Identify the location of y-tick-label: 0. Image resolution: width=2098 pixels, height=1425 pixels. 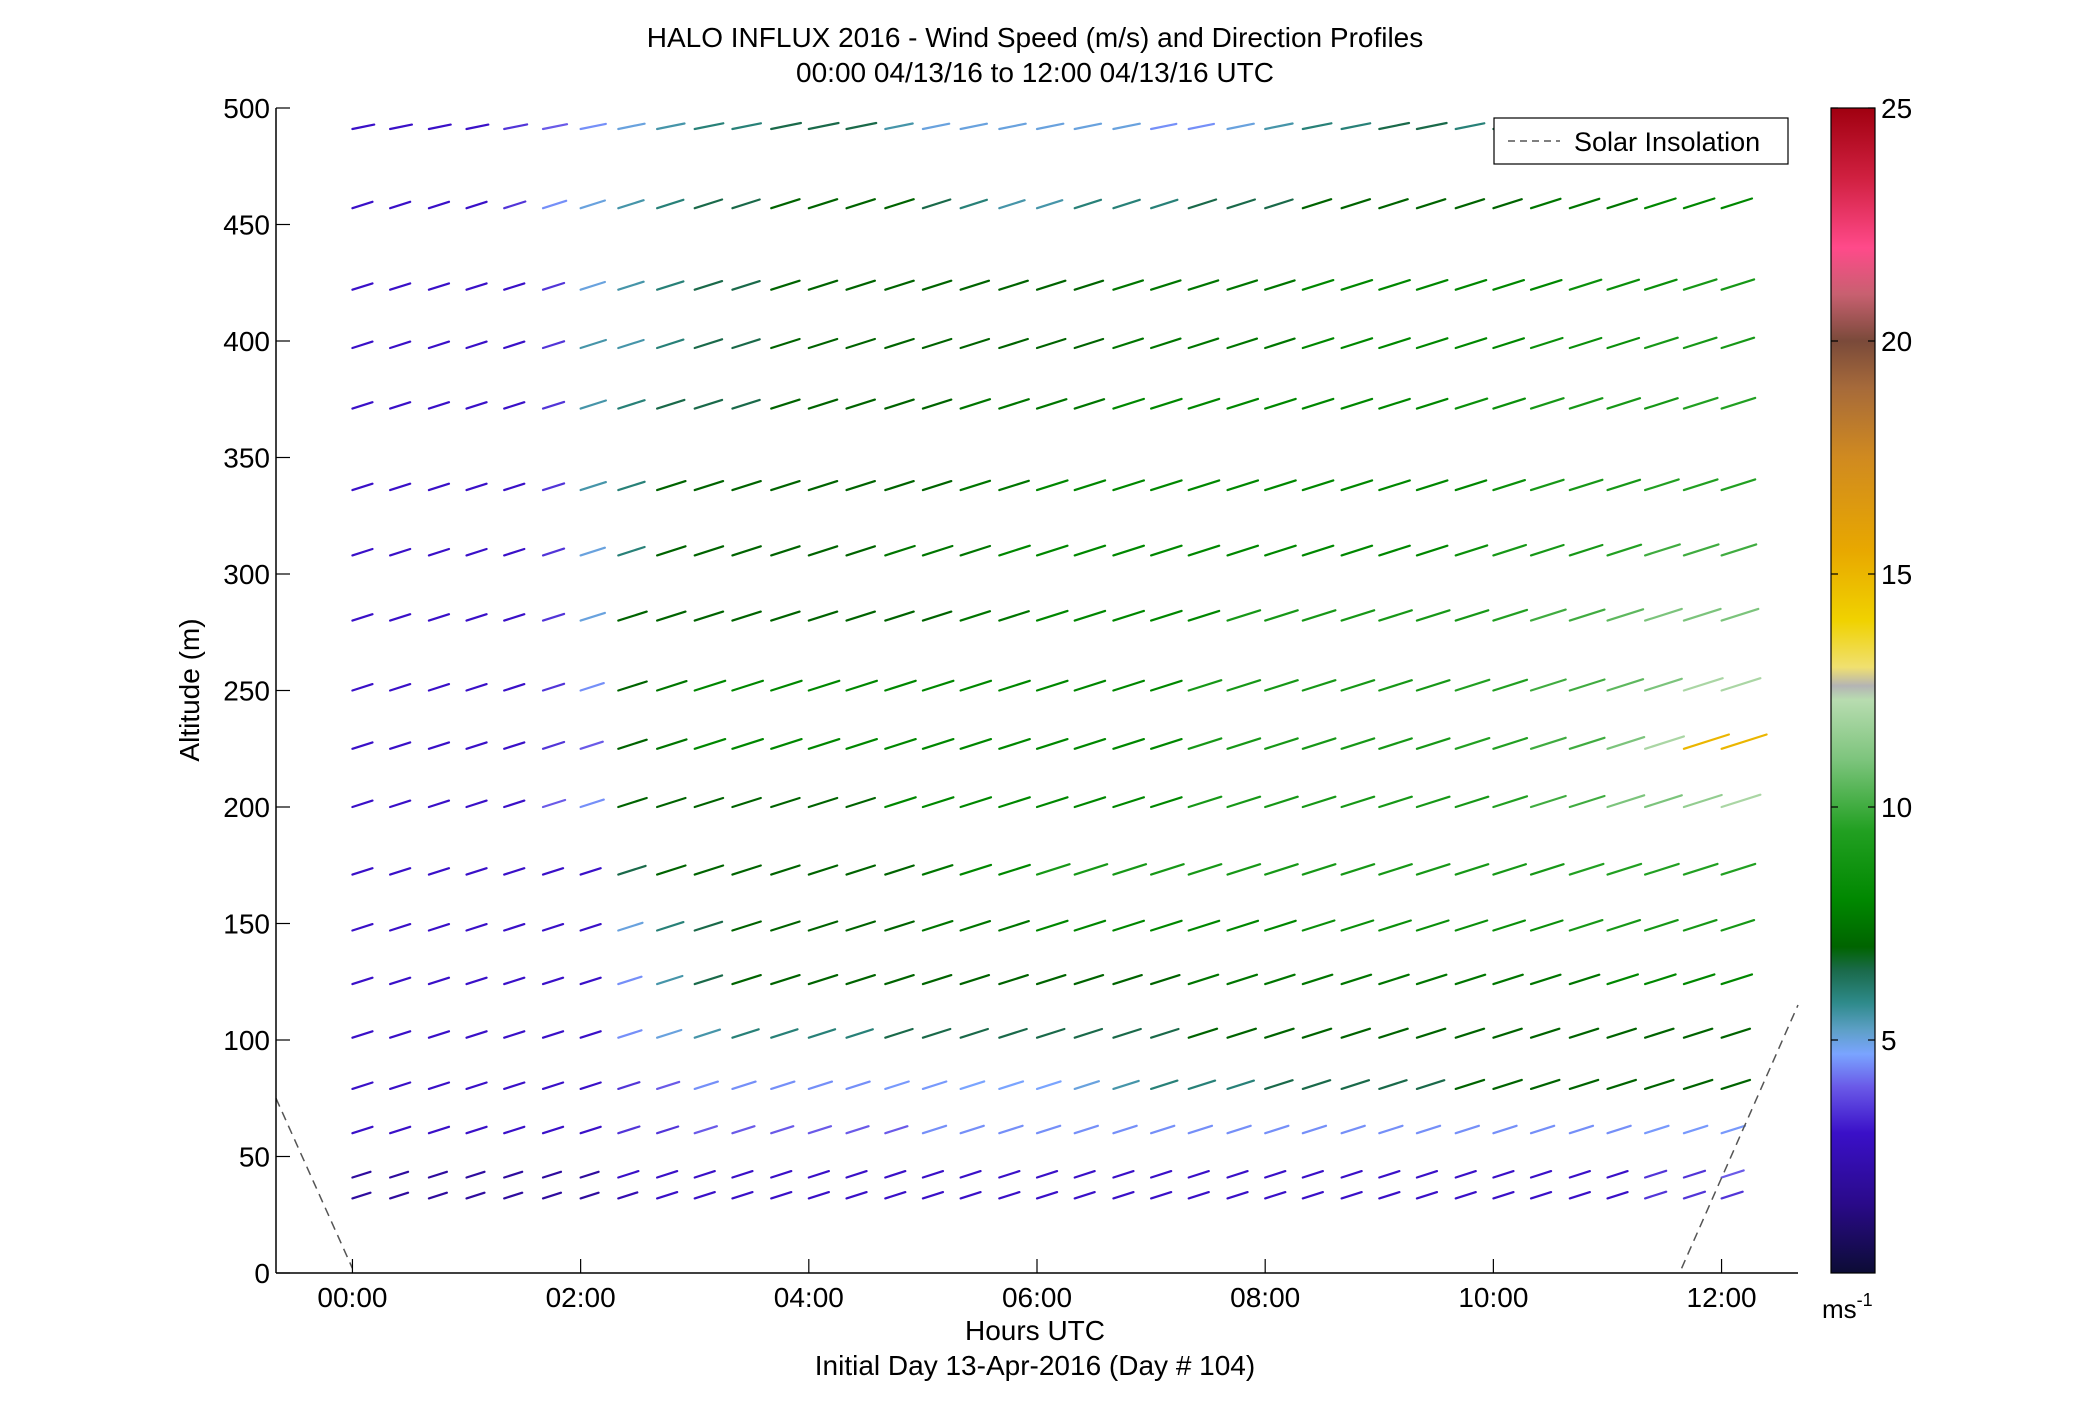
(262, 1273).